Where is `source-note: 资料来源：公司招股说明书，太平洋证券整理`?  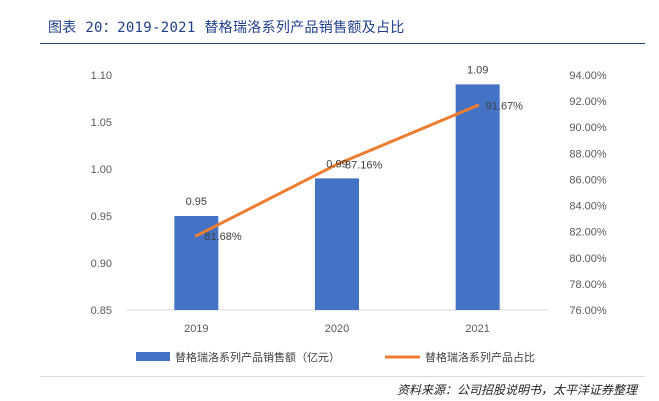
source-note: 资料来源：公司招股说明书，太平洋证券整理 is located at coordinates (516, 390).